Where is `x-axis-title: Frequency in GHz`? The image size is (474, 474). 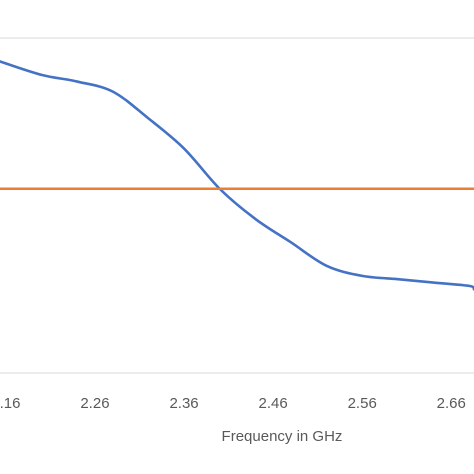
x-axis-title: Frequency in GHz is located at coordinates (282, 436).